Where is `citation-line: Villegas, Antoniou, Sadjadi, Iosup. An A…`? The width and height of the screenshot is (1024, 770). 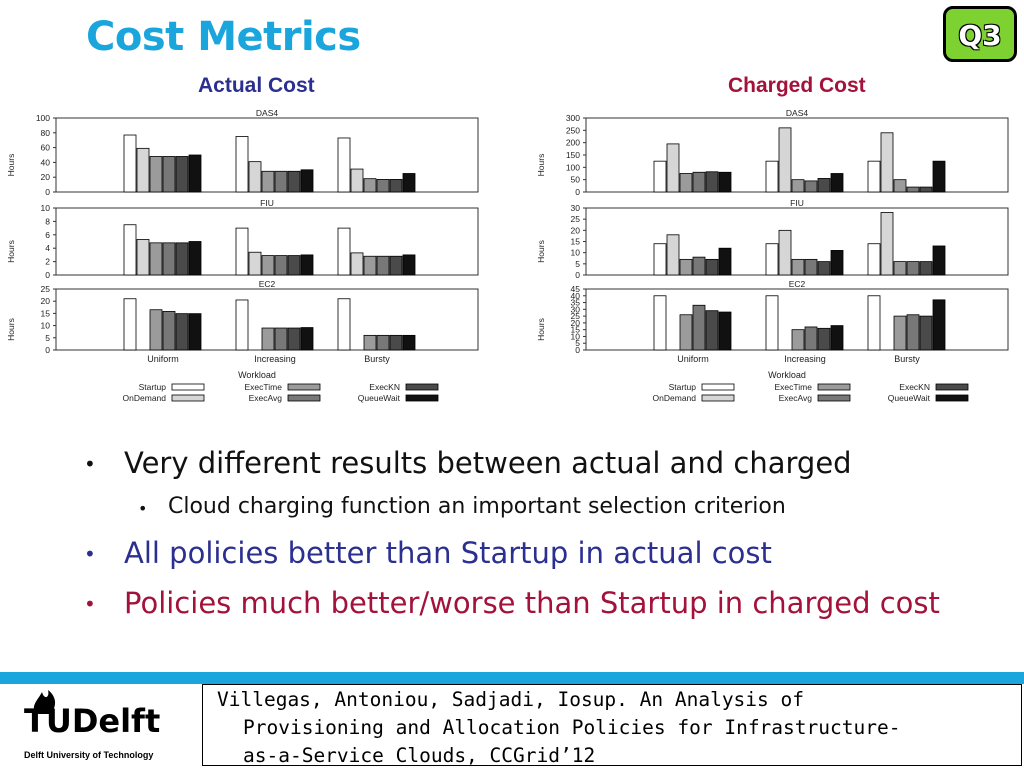 citation-line: Villegas, Antoniou, Sadjadi, Iosup. An A… is located at coordinates (510, 699).